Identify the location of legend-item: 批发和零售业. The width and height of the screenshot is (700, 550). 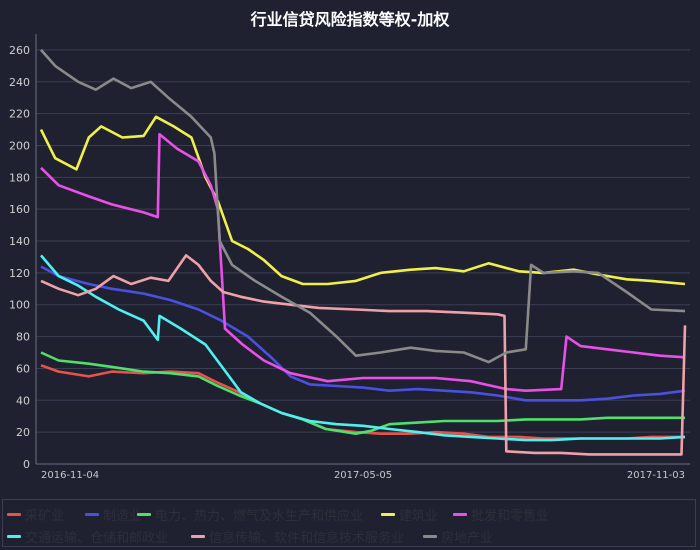
(501, 514).